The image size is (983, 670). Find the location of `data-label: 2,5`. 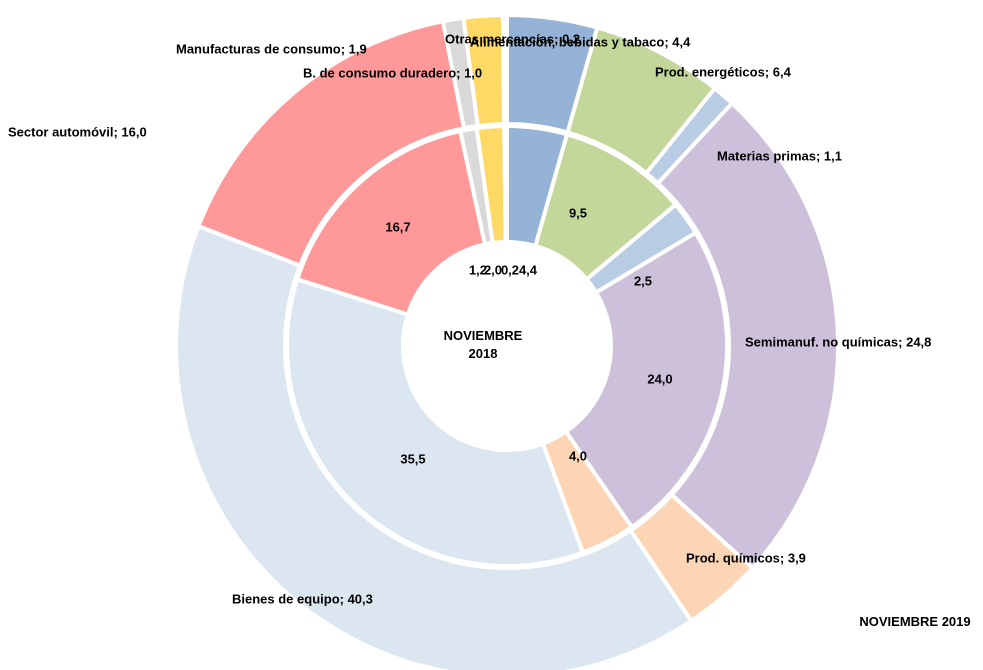

data-label: 2,5 is located at coordinates (643, 280).